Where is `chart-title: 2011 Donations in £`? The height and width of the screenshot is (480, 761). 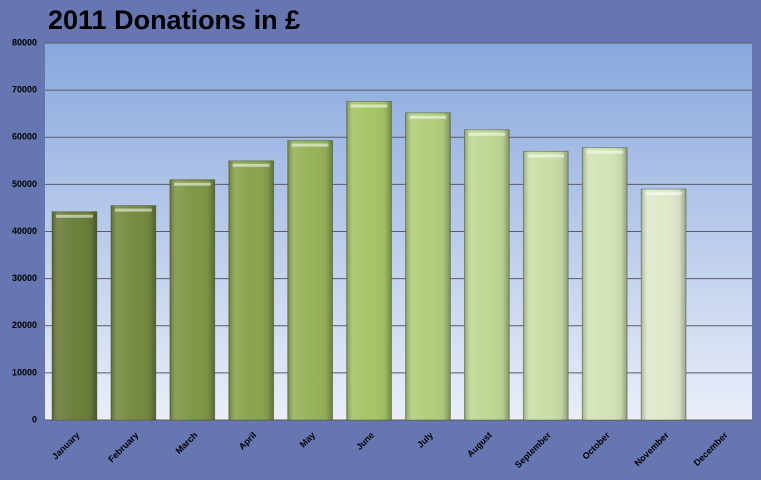 chart-title: 2011 Donations in £ is located at coordinates (174, 20).